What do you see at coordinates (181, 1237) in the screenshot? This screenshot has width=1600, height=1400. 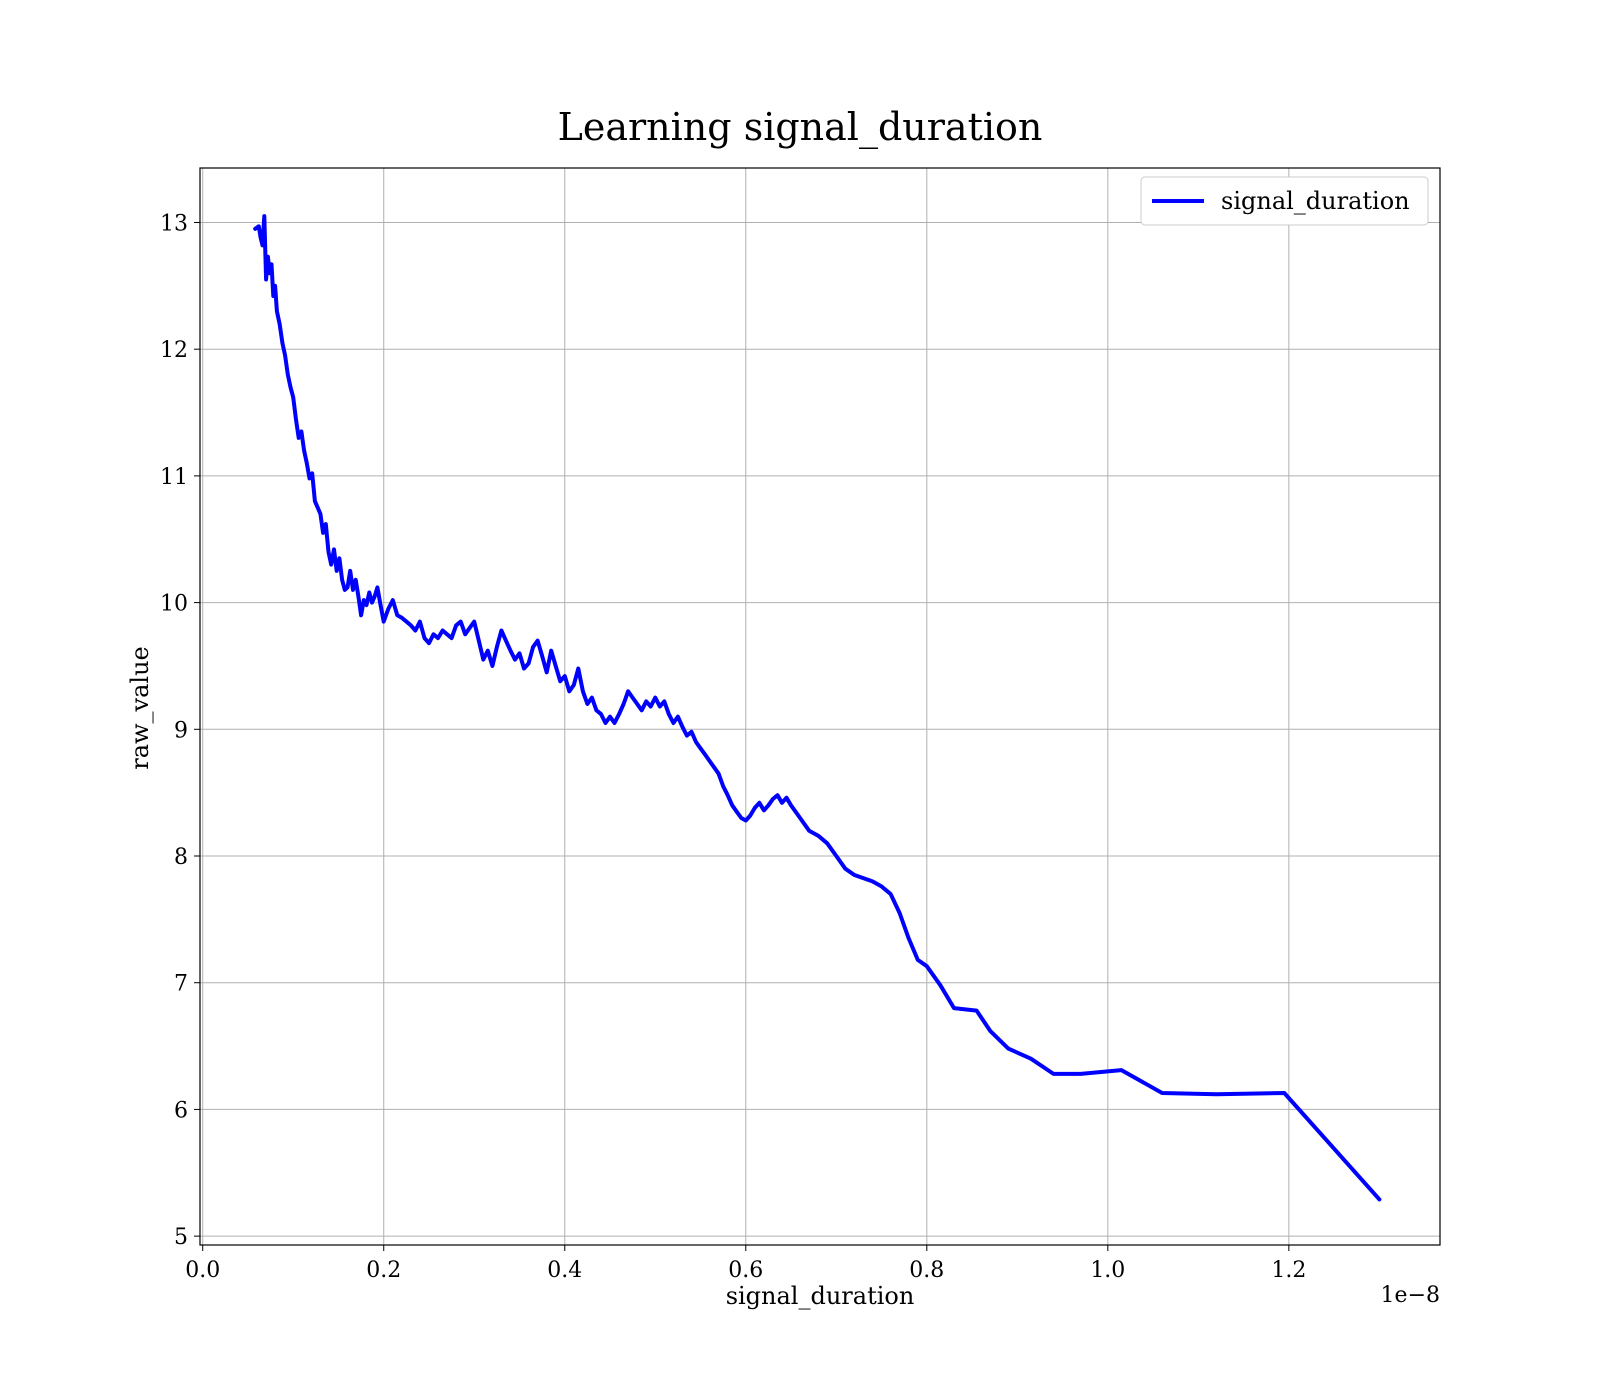 I see `y-tick-label: 5` at bounding box center [181, 1237].